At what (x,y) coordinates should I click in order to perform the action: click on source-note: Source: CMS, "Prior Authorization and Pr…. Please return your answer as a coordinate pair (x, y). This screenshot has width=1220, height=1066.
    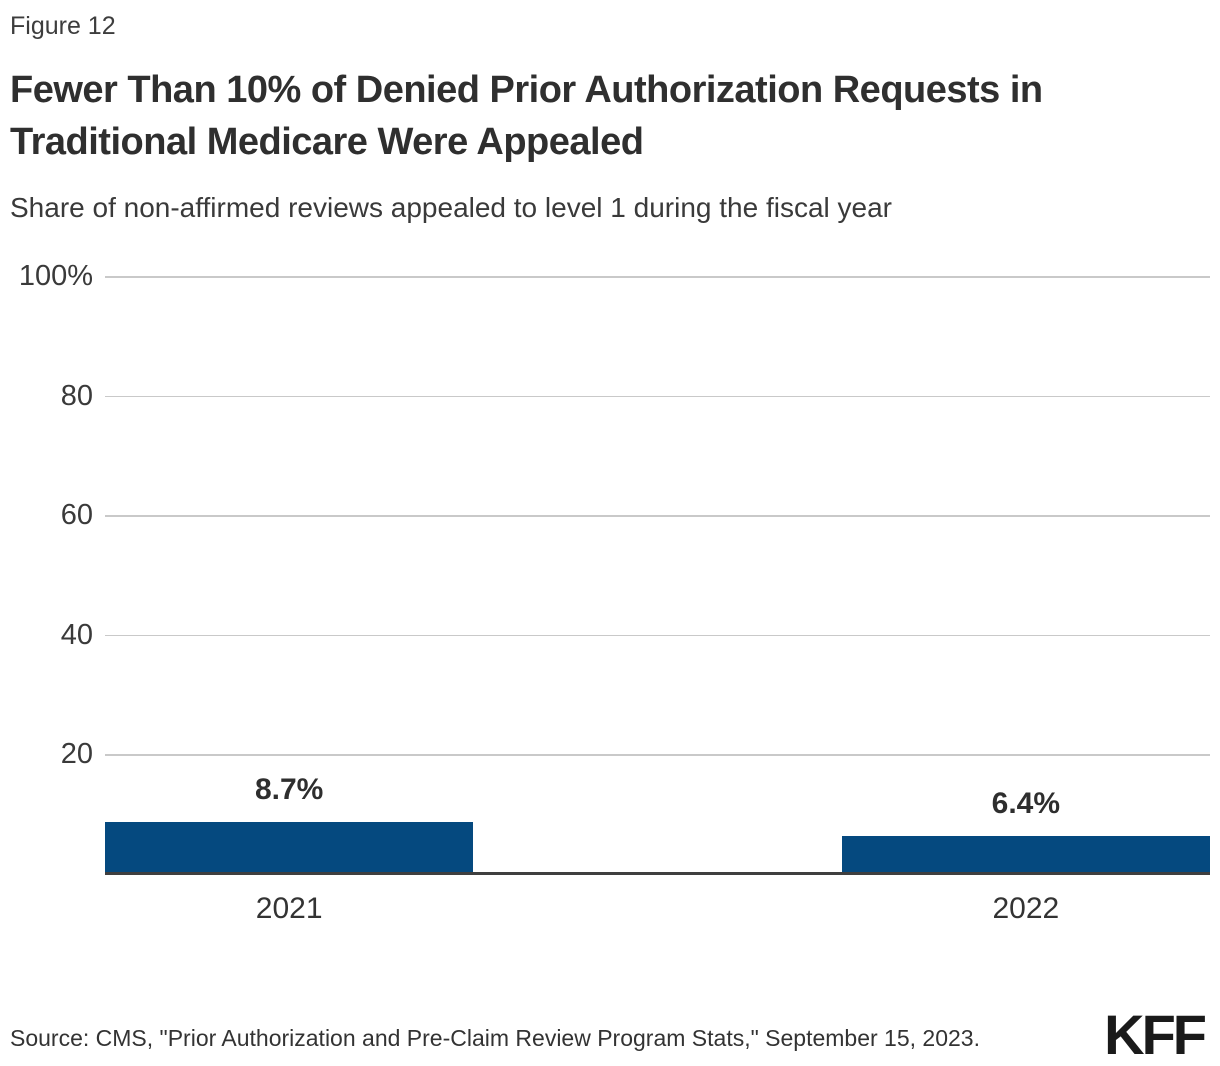
    Looking at the image, I should click on (495, 1038).